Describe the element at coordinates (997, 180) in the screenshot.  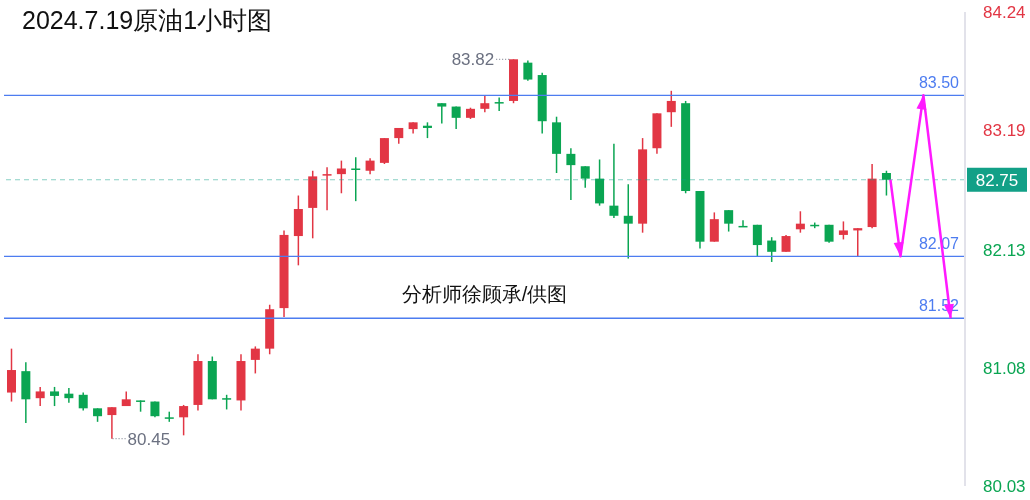
I see `ref-line-label: 82.75` at that location.